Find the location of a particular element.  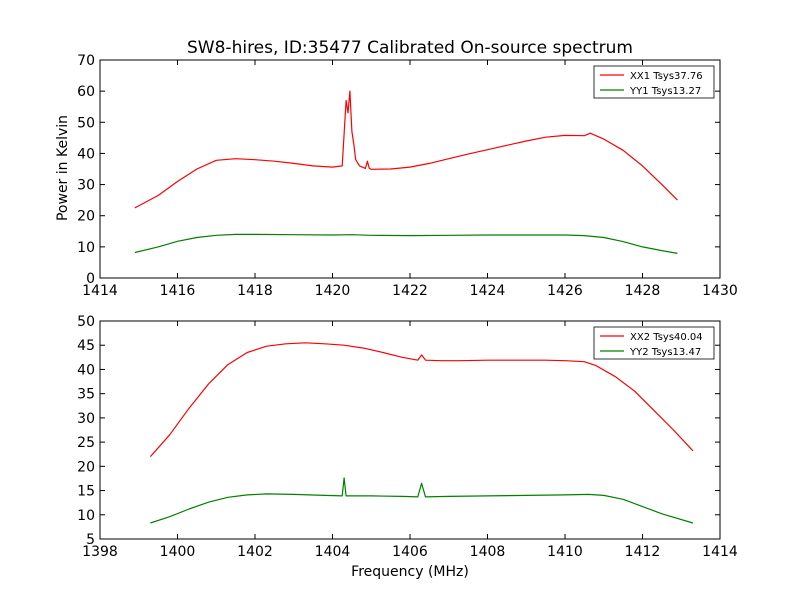

top-x-tick-label: 1416 is located at coordinates (178, 291).